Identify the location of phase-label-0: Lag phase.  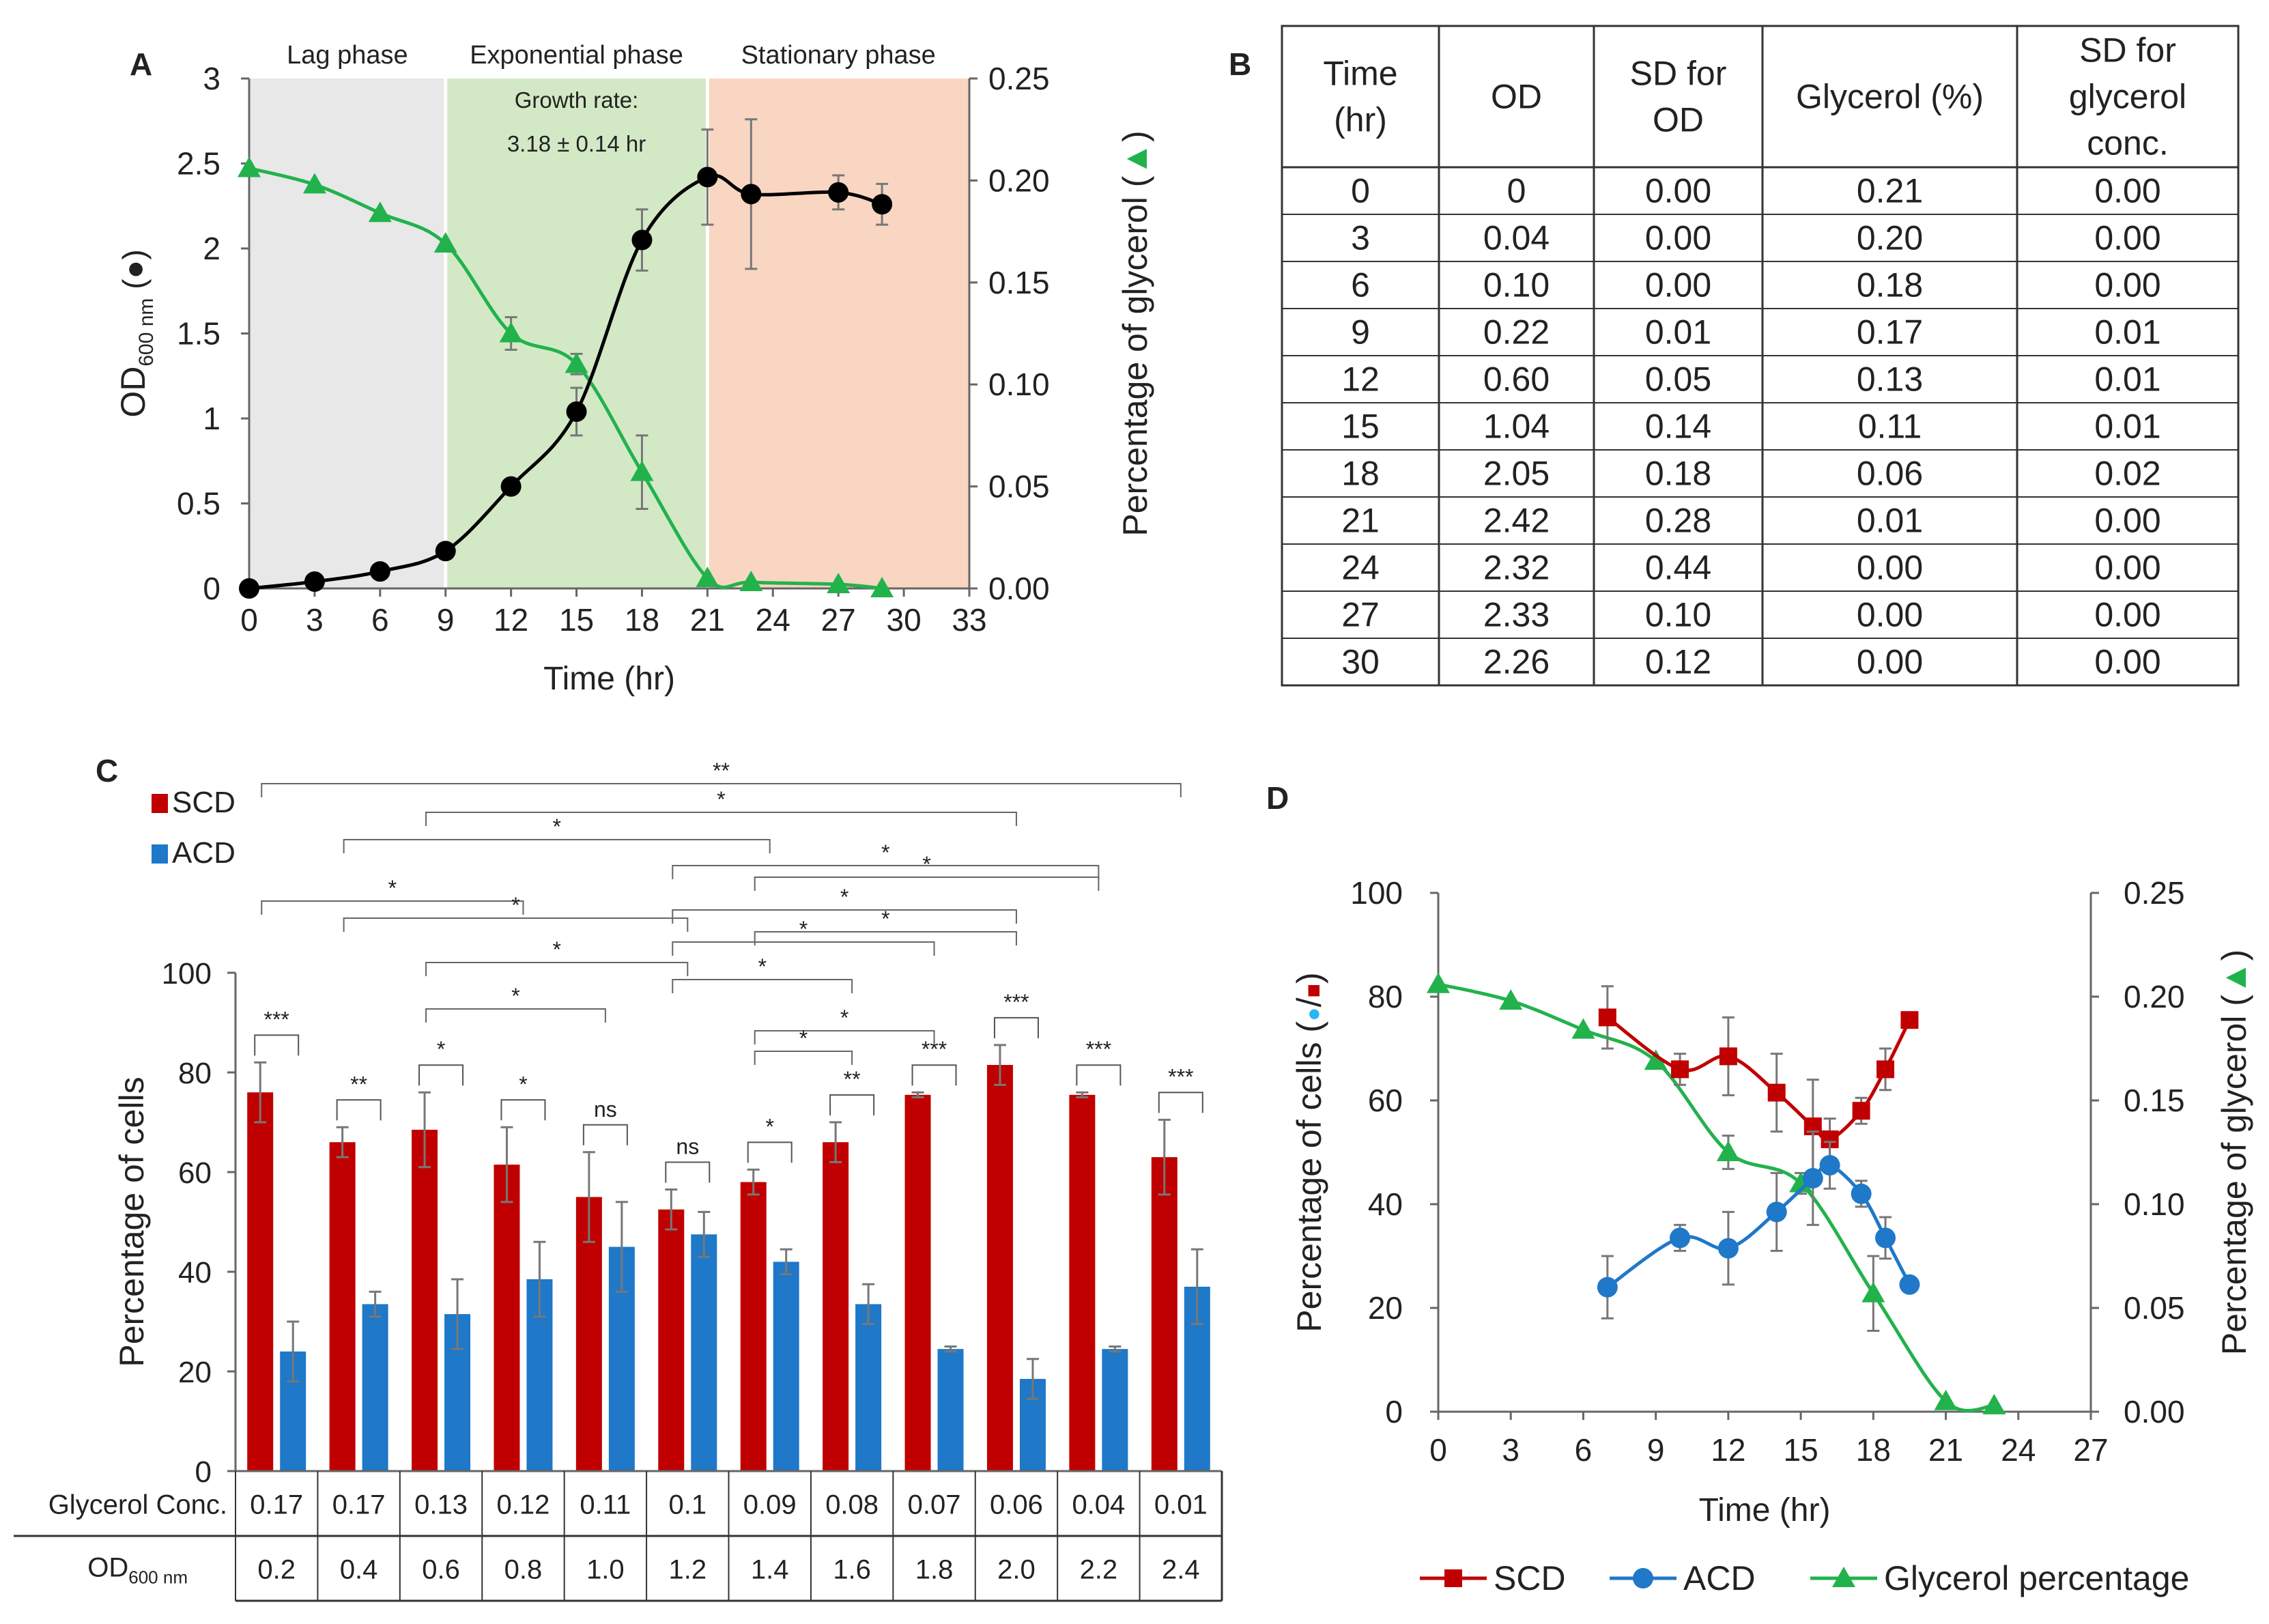
(347, 55).